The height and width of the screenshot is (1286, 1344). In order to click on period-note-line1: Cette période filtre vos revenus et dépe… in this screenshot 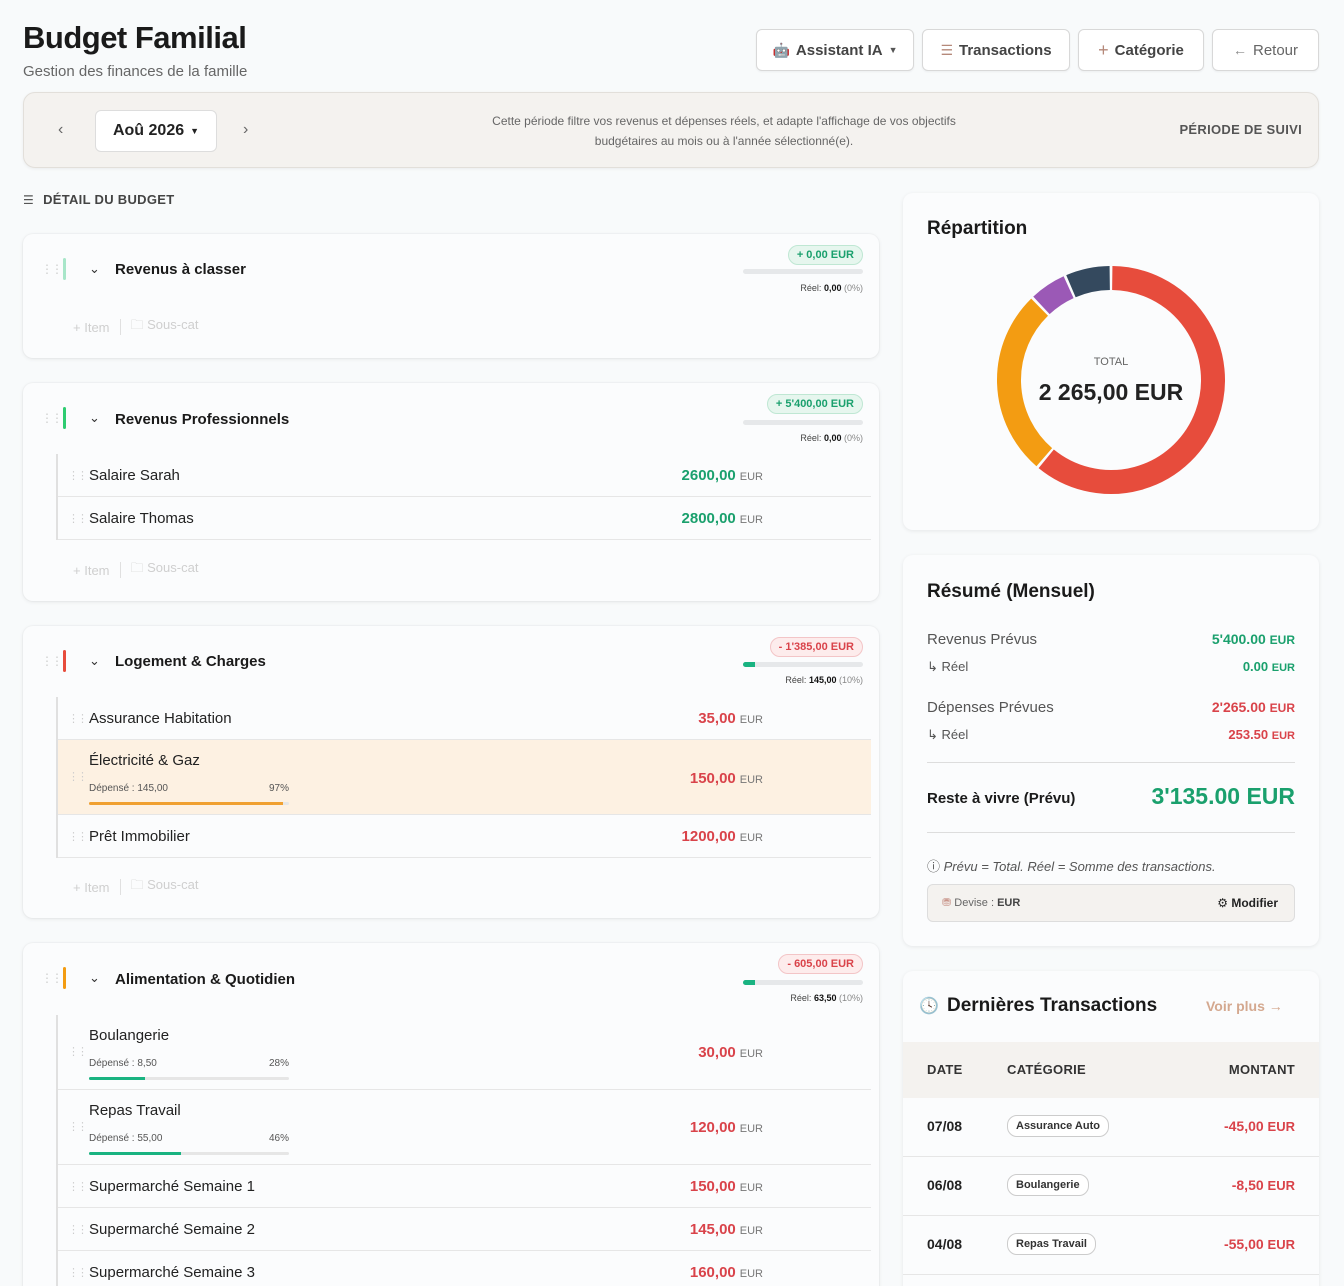, I will do `click(724, 121)`.